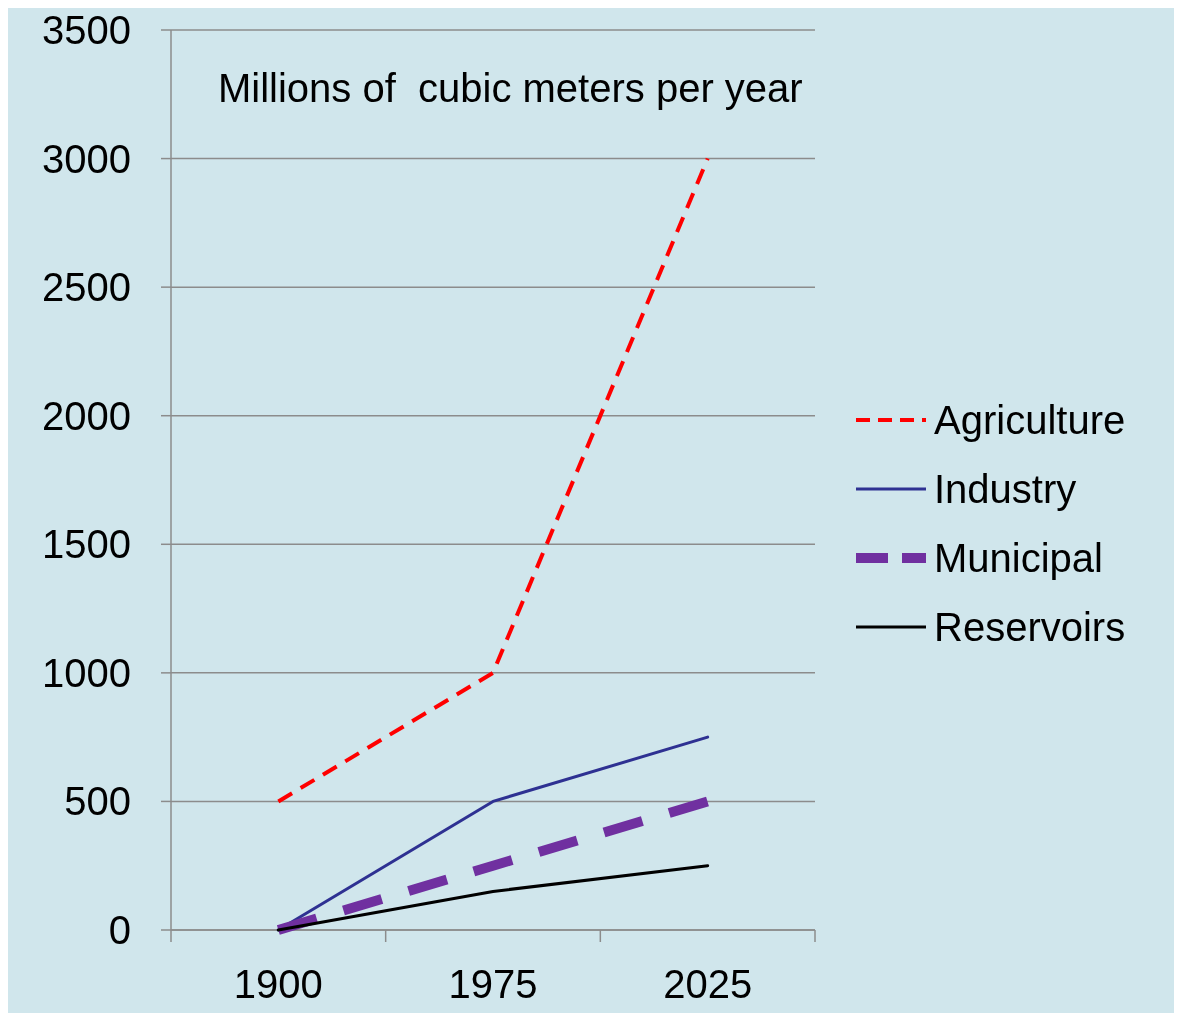 This screenshot has height=1021, width=1182. I want to click on y-tick-label: 1000, so click(86, 672).